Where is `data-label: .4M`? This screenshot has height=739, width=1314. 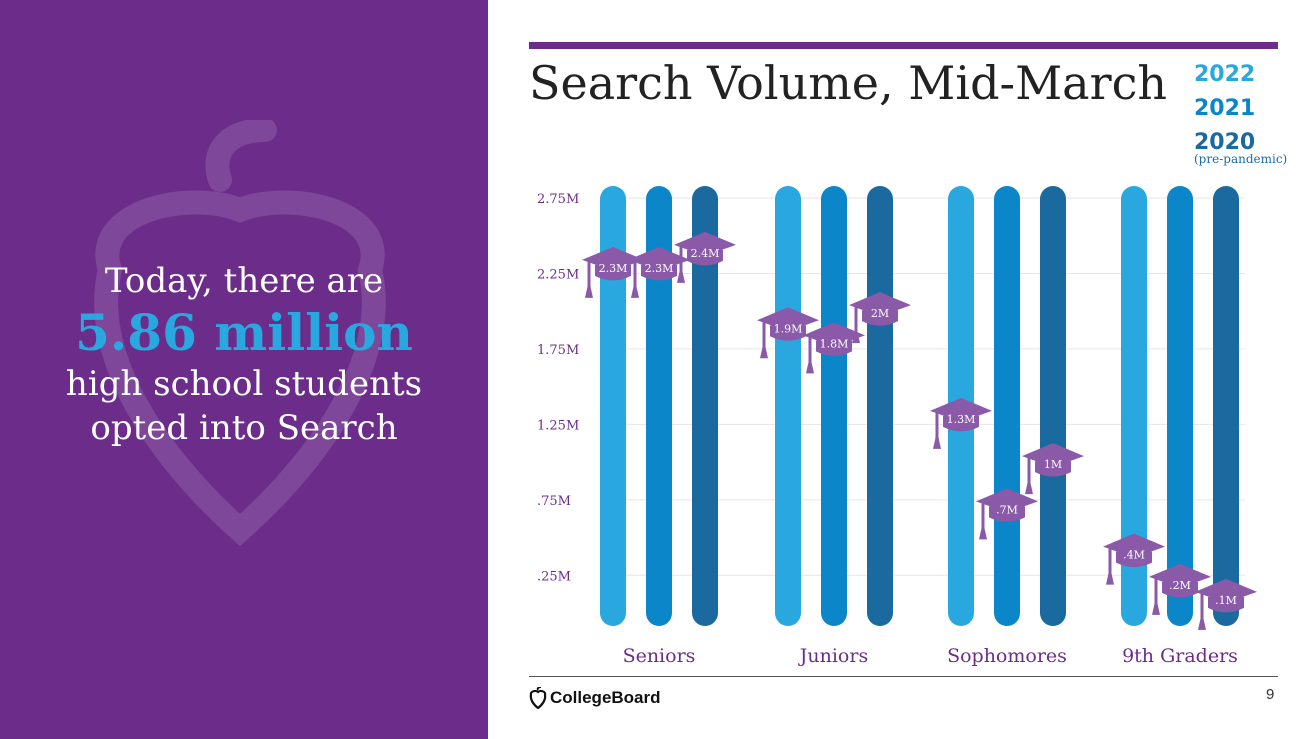 data-label: .4M is located at coordinates (1134, 555).